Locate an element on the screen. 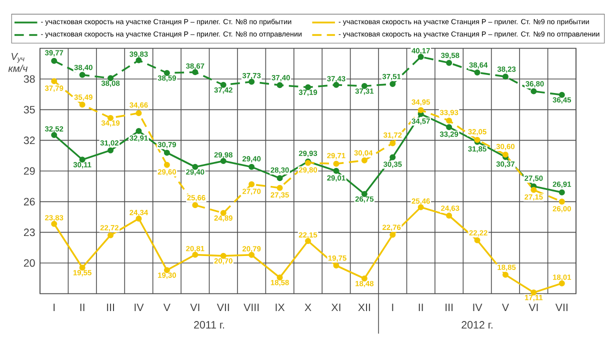 This screenshot has width=609, height=347. y-axis-title: V$_{уч}$ км/ч is located at coordinates (18, 62).